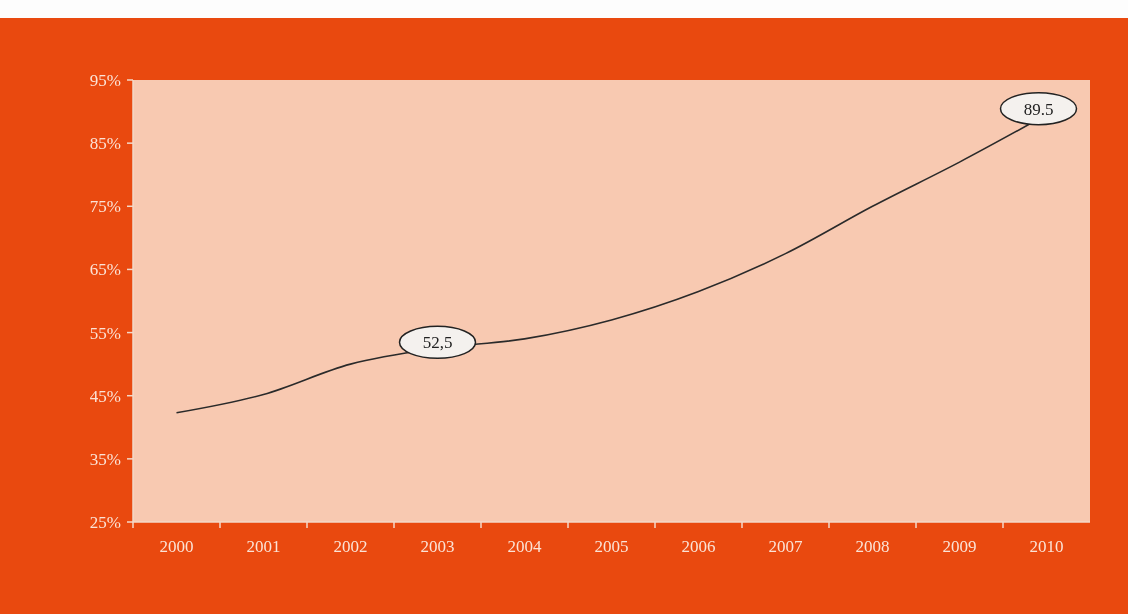 This screenshot has width=1128, height=614. Describe the element at coordinates (785, 546) in the screenshot. I see `x-tick-label: 2007` at that location.